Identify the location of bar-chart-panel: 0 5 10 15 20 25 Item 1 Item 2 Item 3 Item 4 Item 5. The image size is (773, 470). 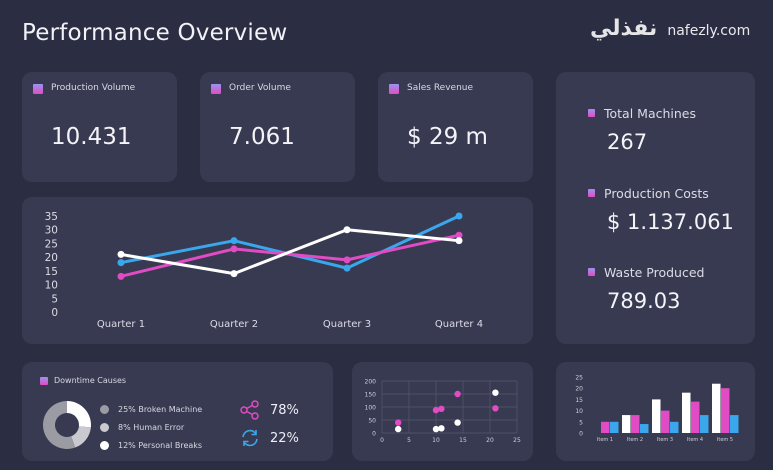
(655, 411).